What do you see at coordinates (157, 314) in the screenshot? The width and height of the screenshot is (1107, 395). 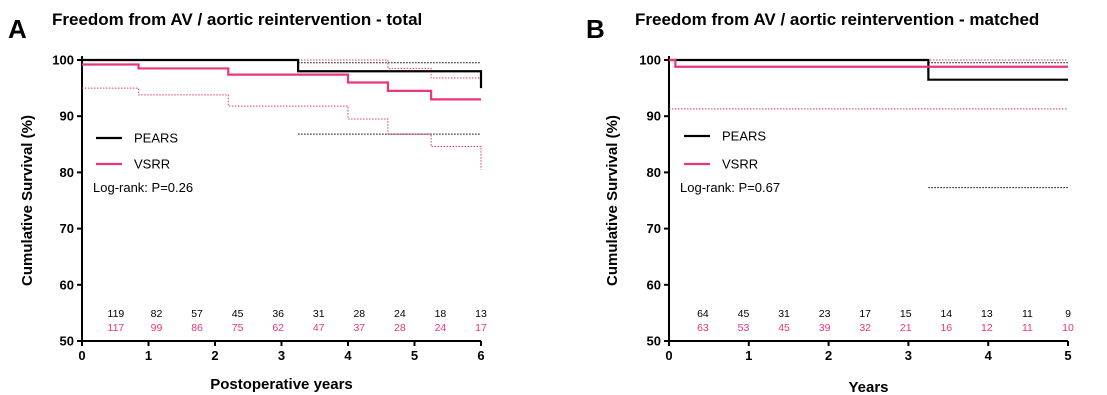 I see `risk-pears-value: 82` at bounding box center [157, 314].